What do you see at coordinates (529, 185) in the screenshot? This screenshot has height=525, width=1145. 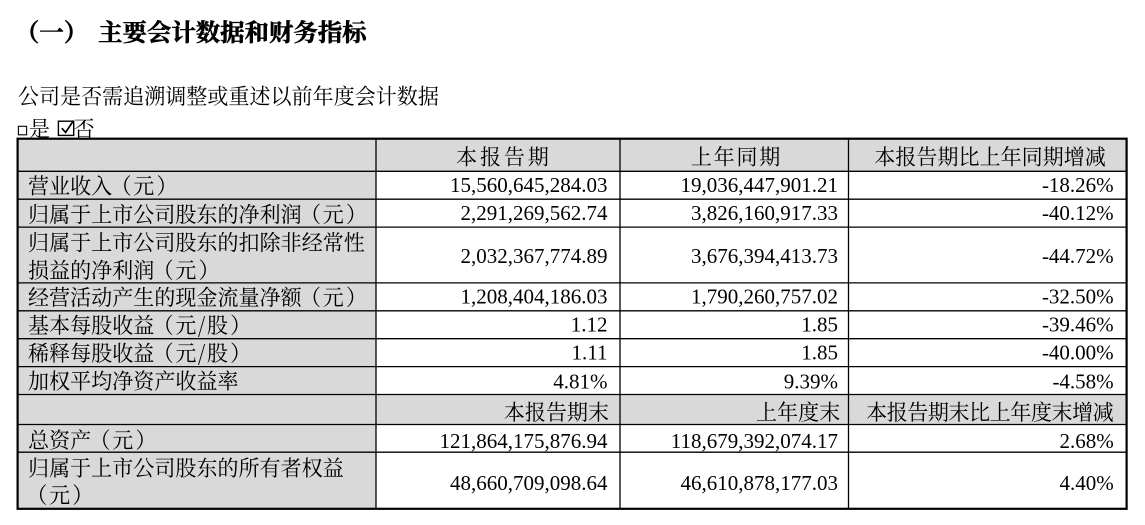 I see `svg-text: 15,560,645,284.03` at bounding box center [529, 185].